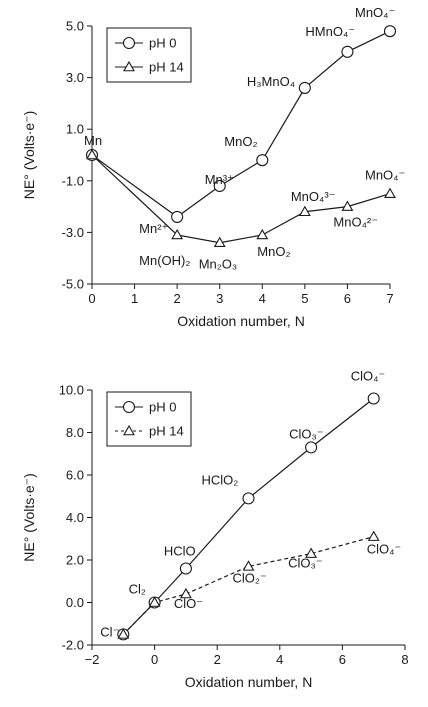  I want to click on data-label: HMnO₄⁻, so click(330, 31).